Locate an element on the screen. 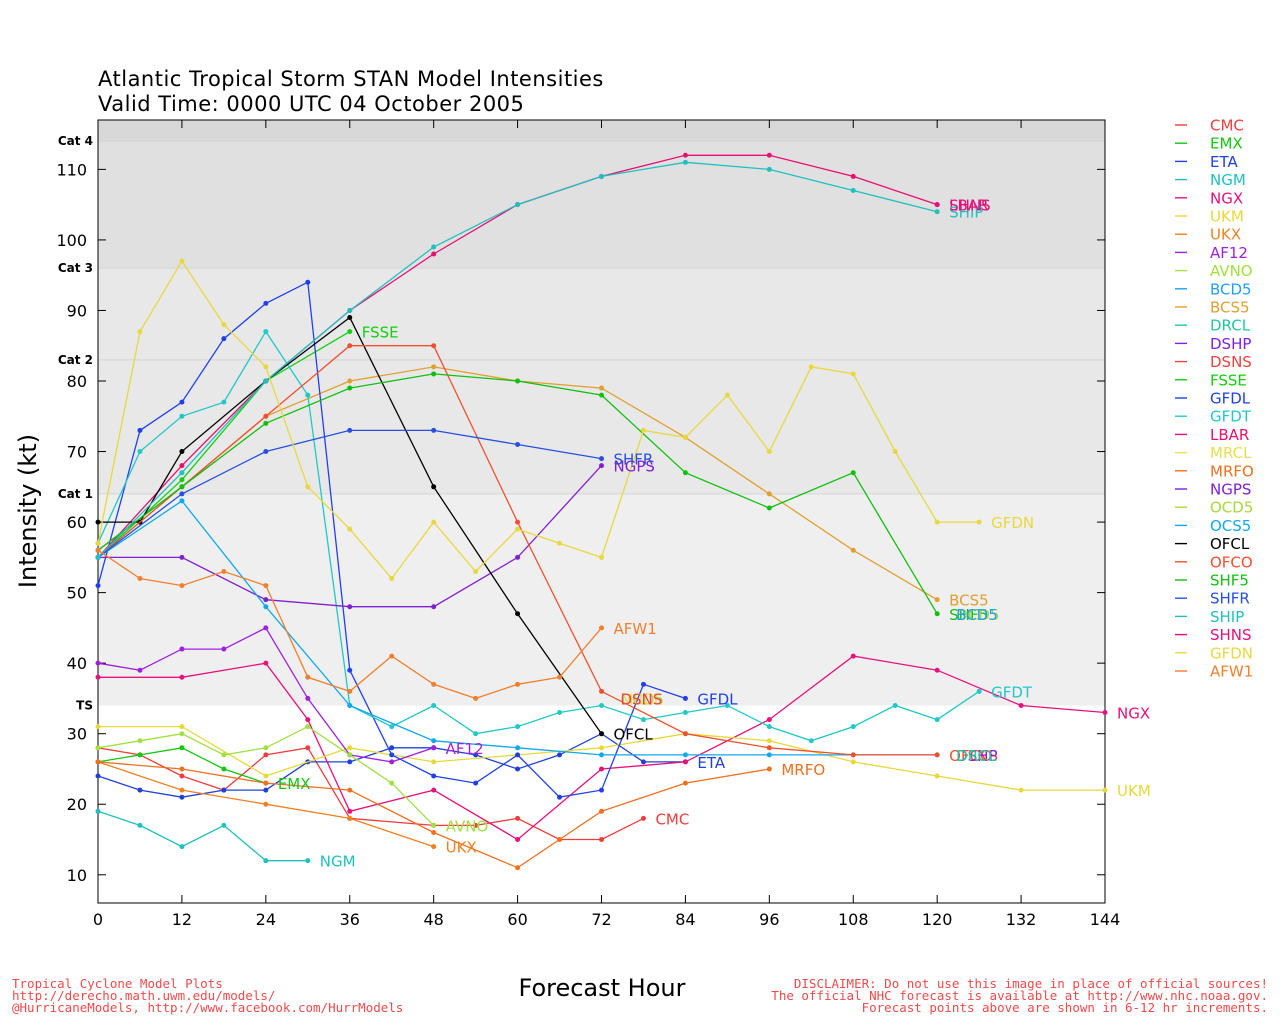  end-label-shns: SHNS is located at coordinates (970, 206).